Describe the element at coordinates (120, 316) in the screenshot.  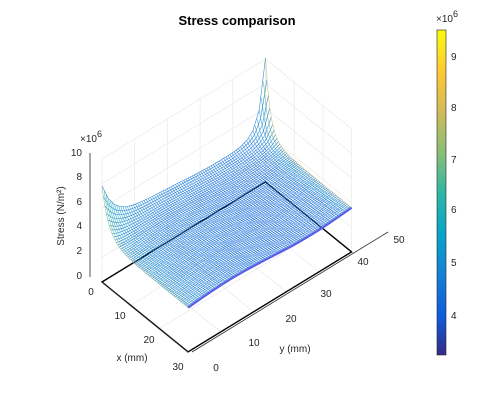
I see `x-tick-label: 10` at that location.